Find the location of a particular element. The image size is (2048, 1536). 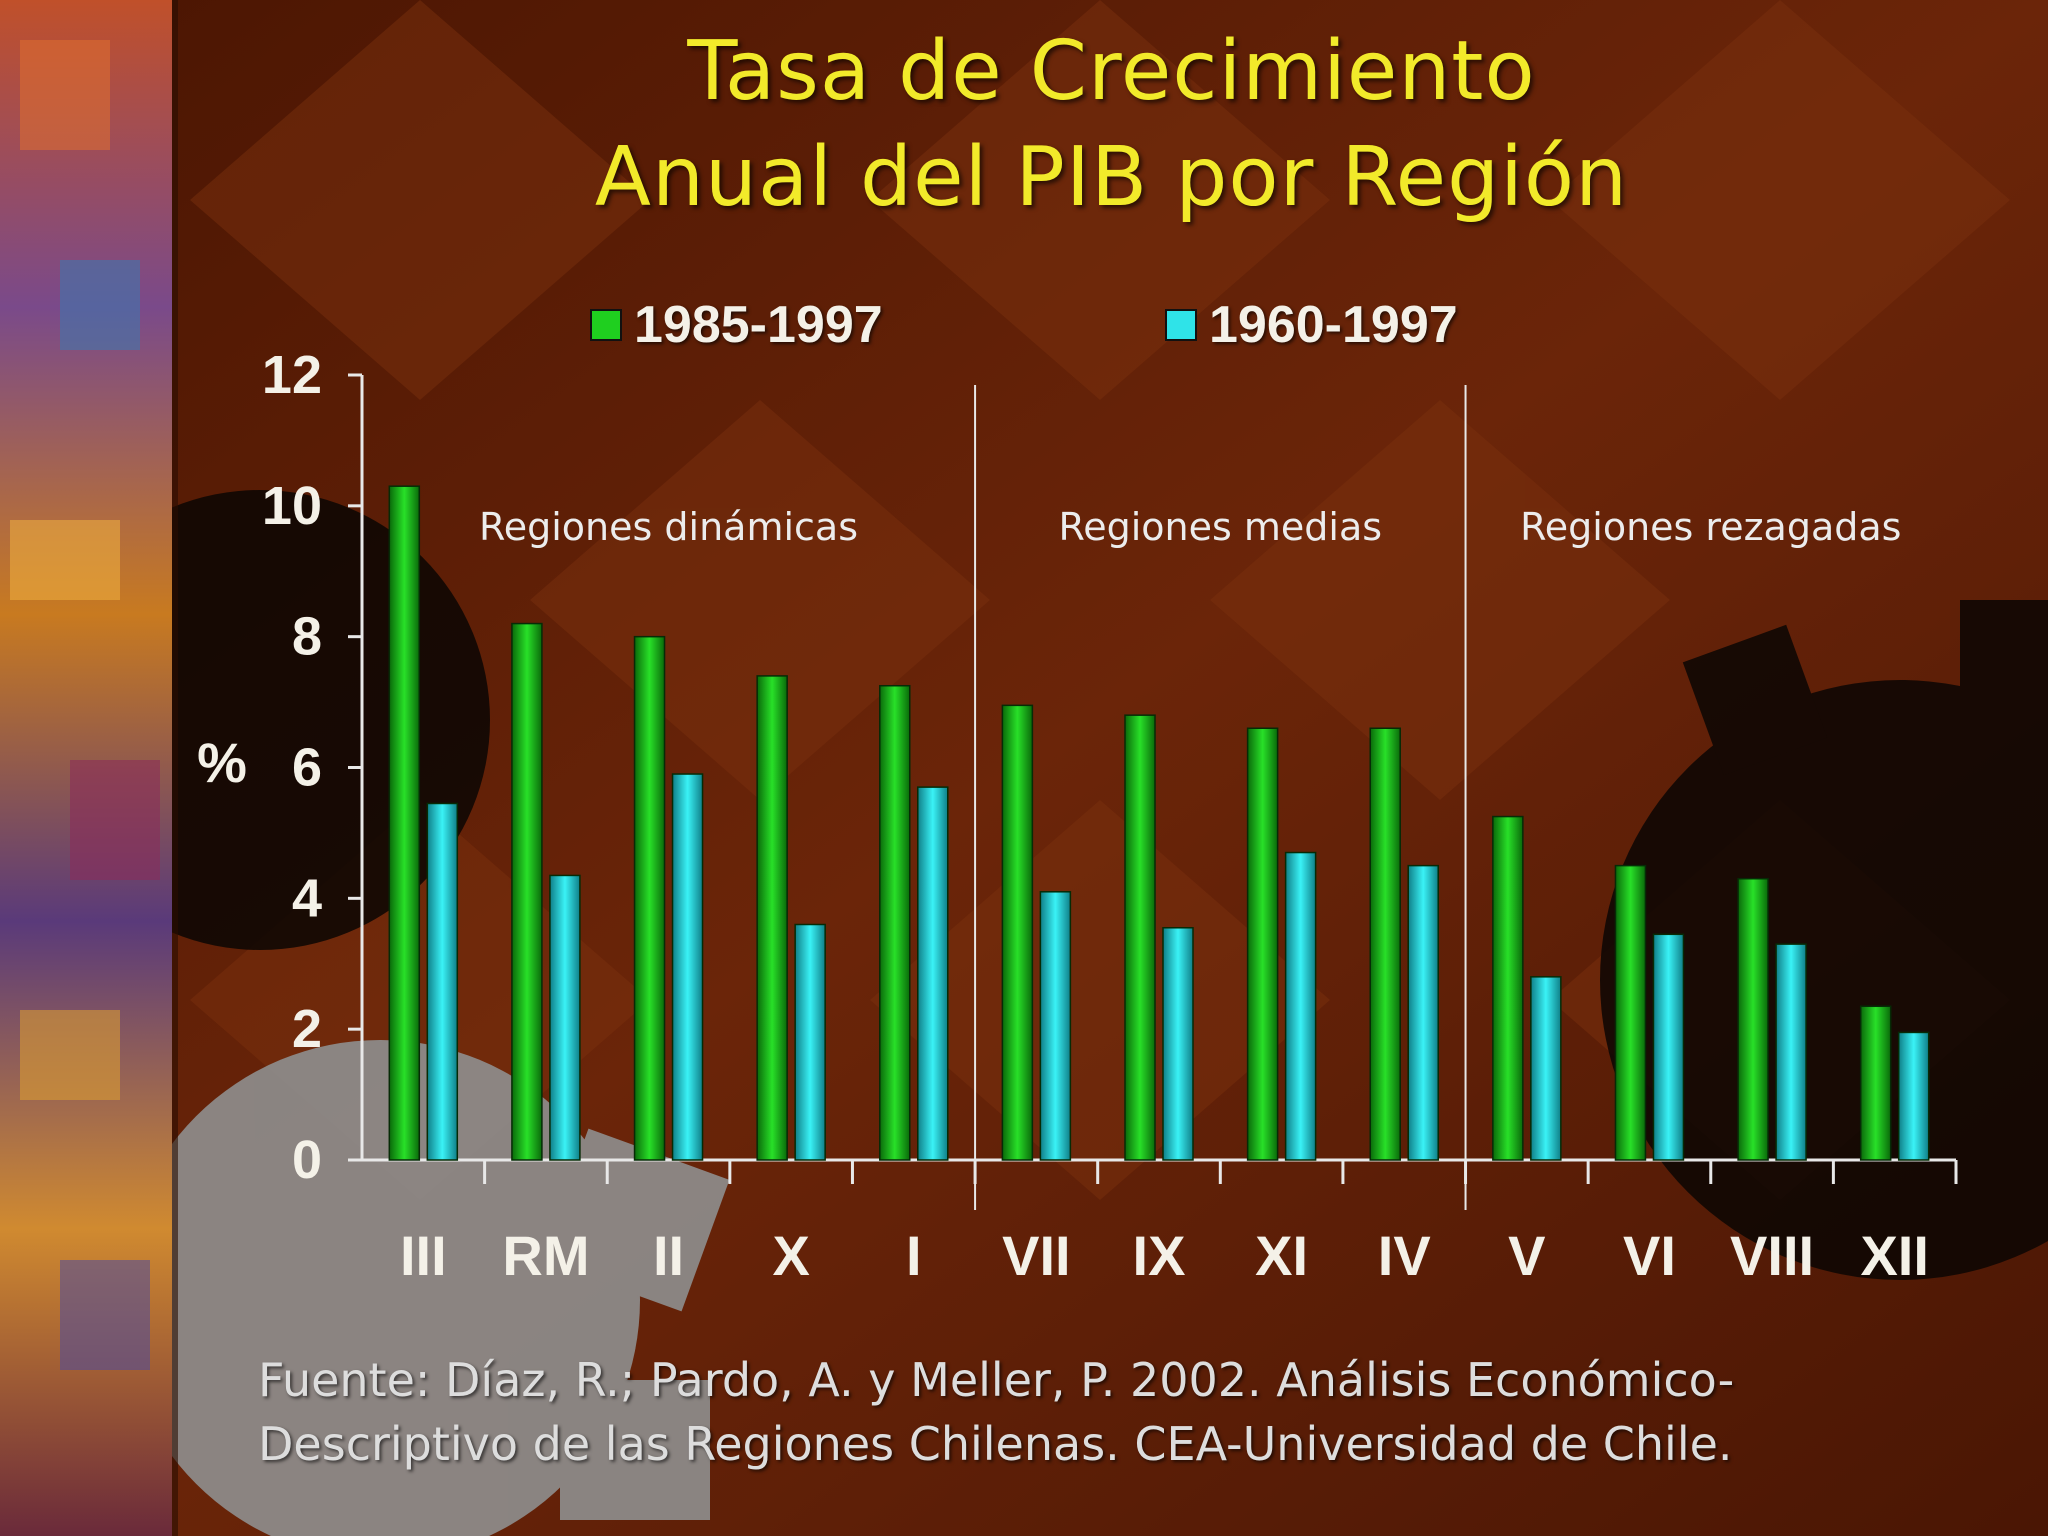

bar-series-2-XII is located at coordinates (1913, 1096).